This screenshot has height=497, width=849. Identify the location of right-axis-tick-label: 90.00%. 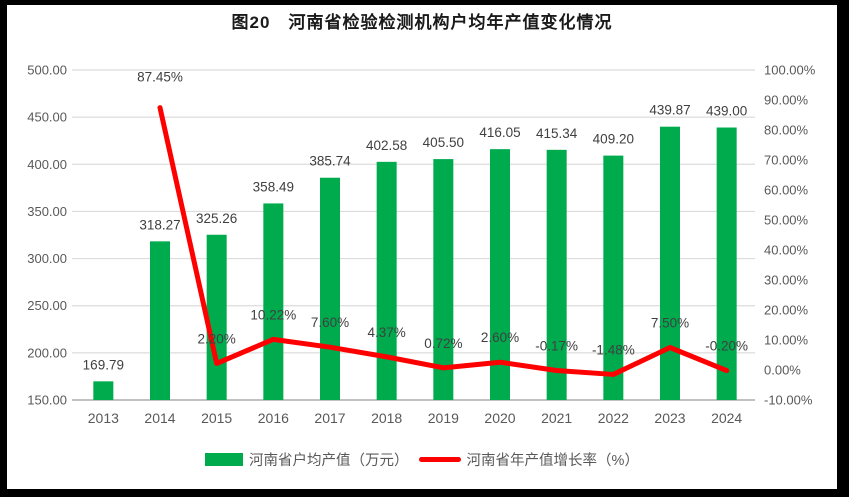
(786, 100).